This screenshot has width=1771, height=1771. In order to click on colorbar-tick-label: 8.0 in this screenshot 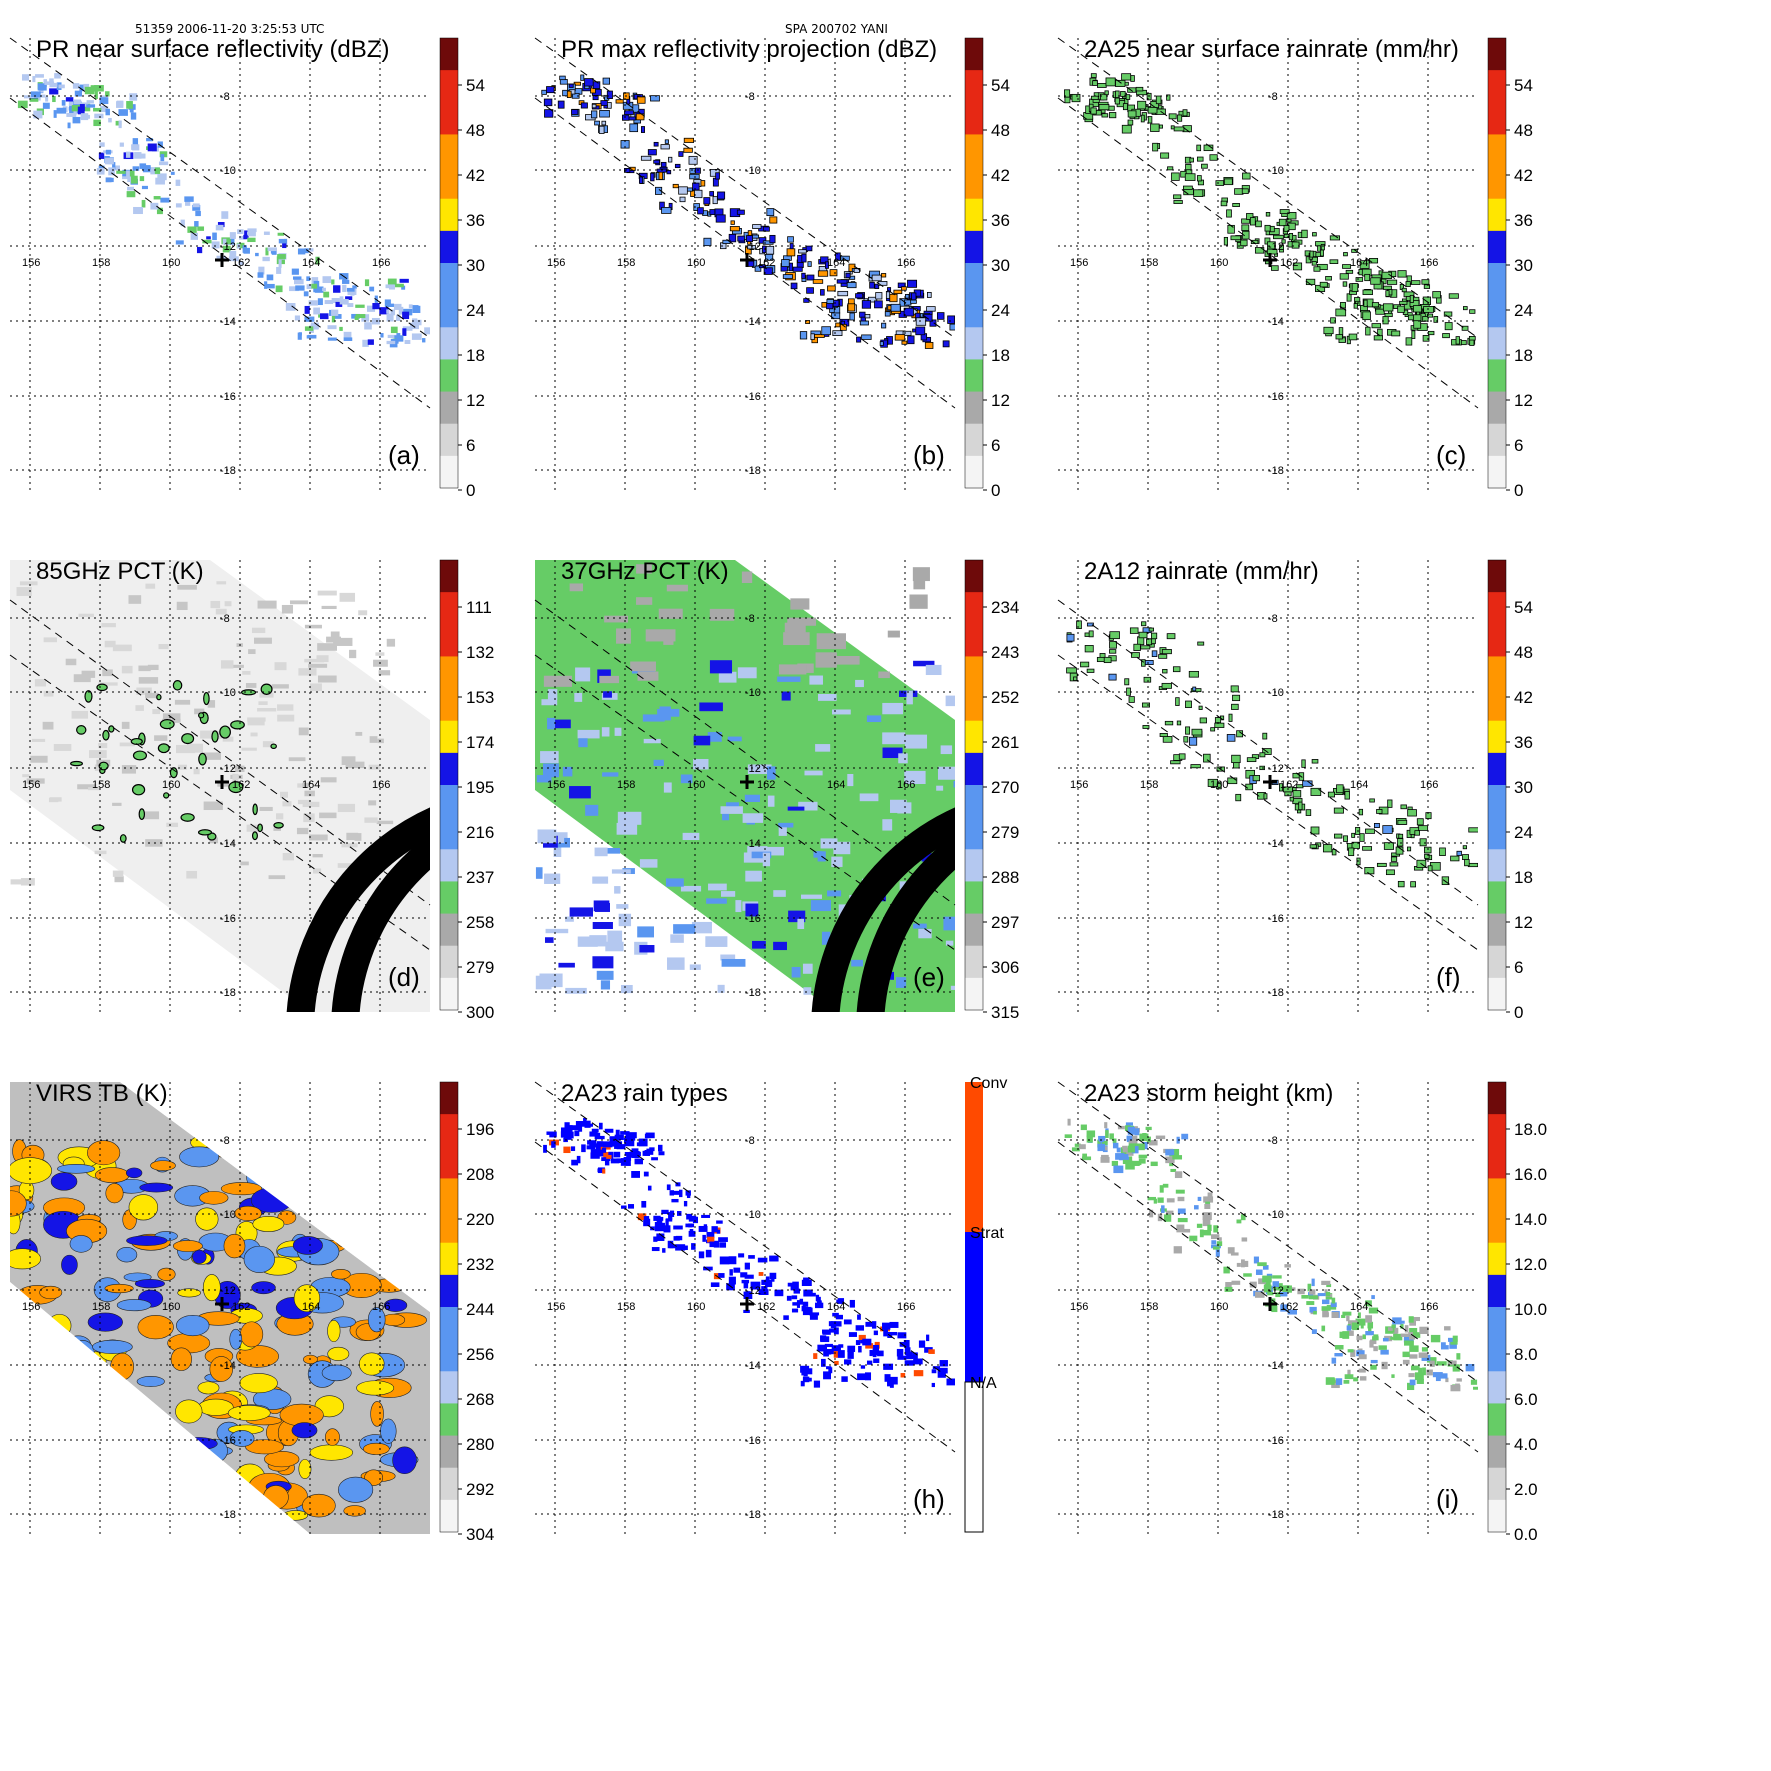, I will do `click(1526, 1354)`.